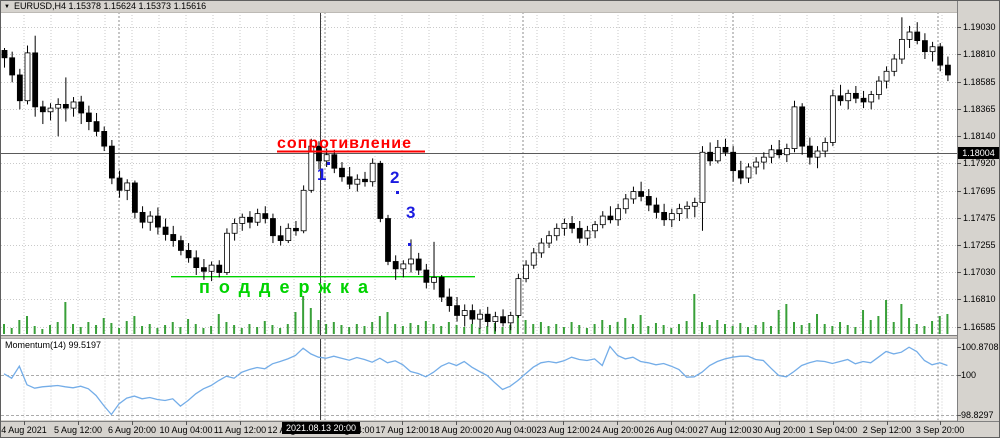  What do you see at coordinates (979, 109) in the screenshot?
I see `price-axis-label: 1.18365` at bounding box center [979, 109].